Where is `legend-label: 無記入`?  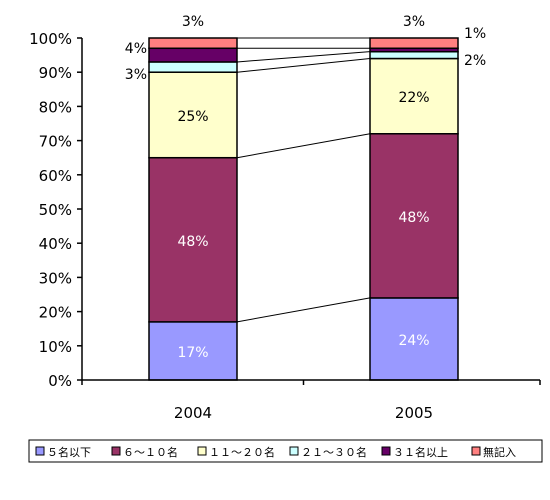
legend-label: 無記入 is located at coordinates (499, 452).